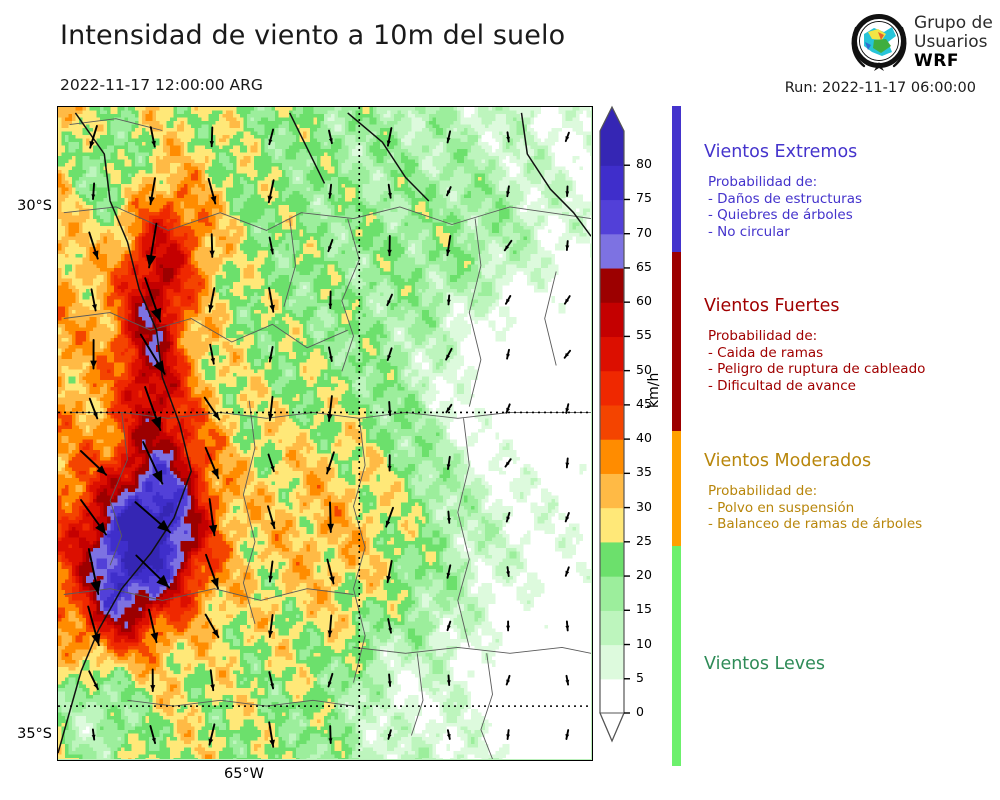 This screenshot has height=800, width=1000. I want to click on colorbar-tick-70: 70, so click(644, 232).